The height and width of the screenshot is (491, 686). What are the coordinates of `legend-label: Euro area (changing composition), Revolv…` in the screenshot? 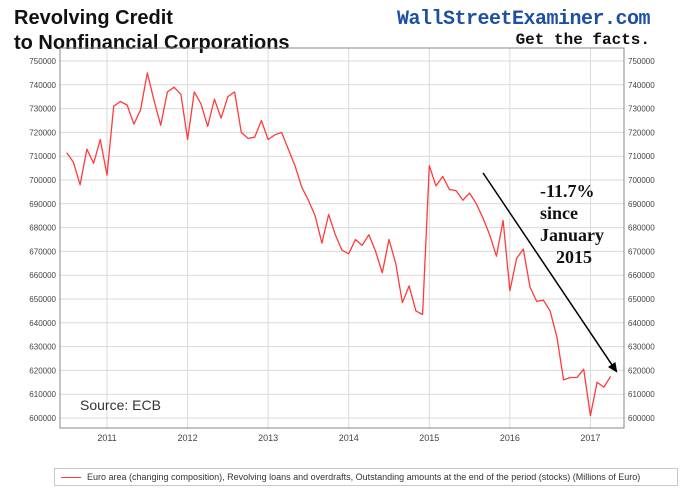 It's located at (364, 477).